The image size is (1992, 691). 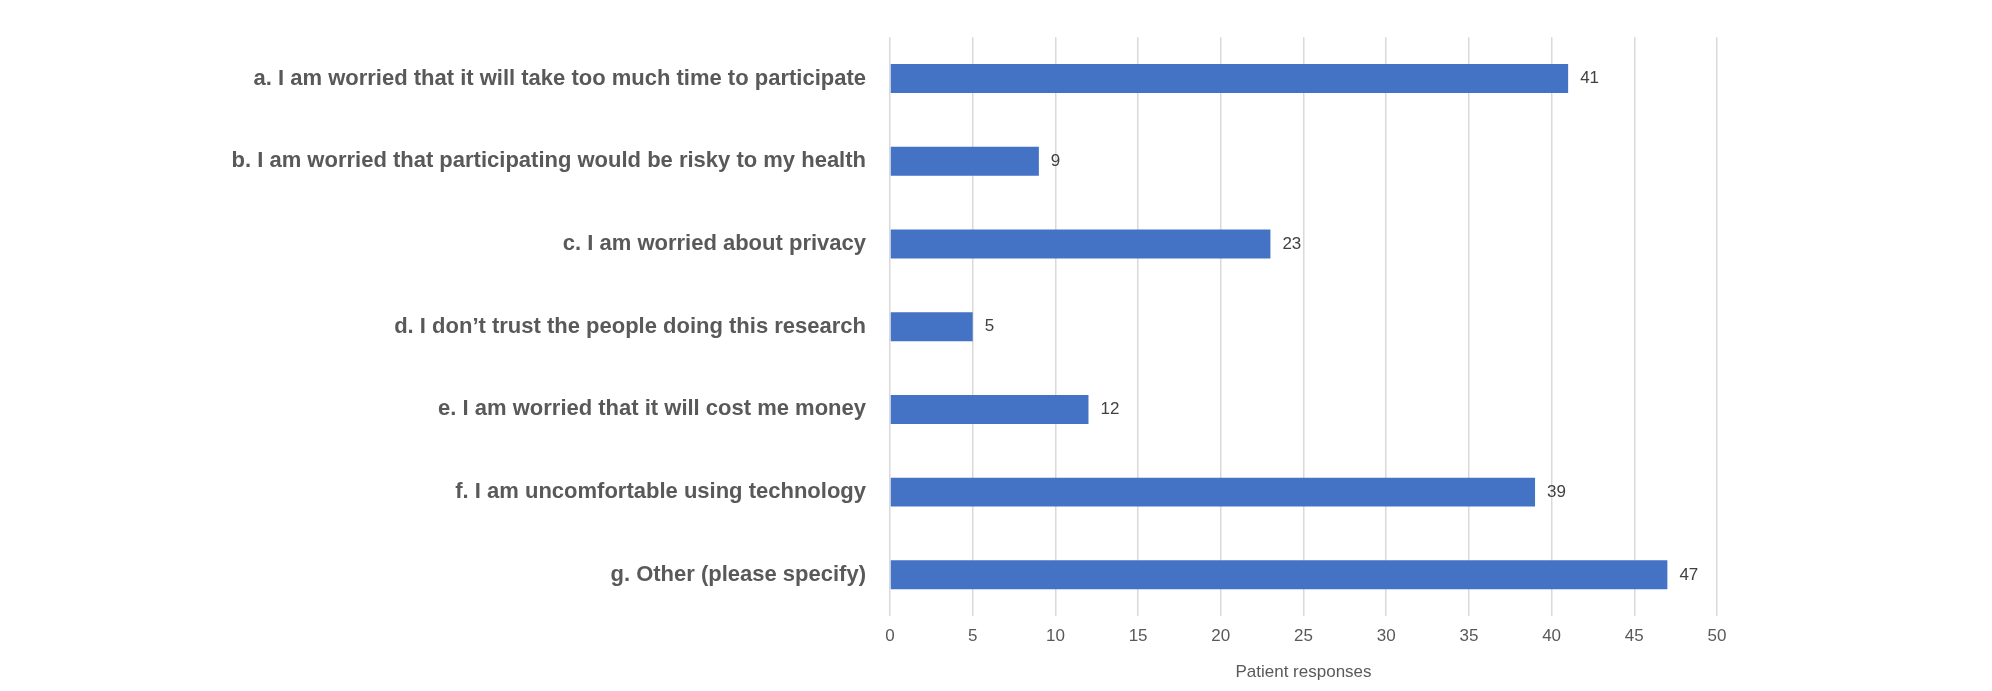 What do you see at coordinates (548, 160) in the screenshot?
I see `y-tick-label: b. I am worried that participating would be risky to my health` at bounding box center [548, 160].